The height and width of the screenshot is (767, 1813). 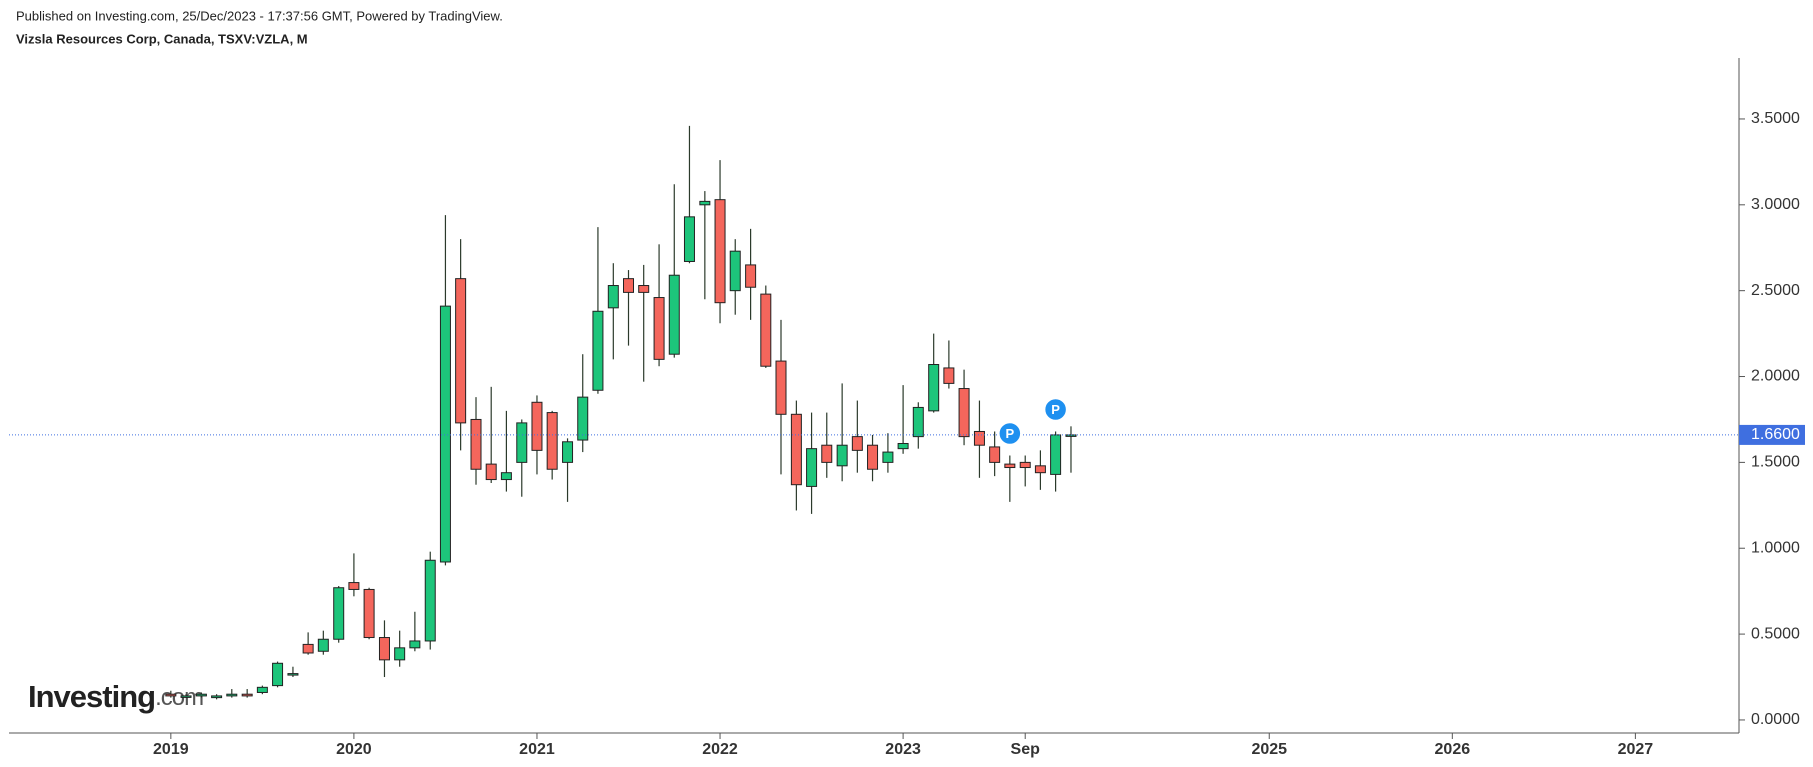 I want to click on x-tick-label: 2020, so click(x=354, y=749).